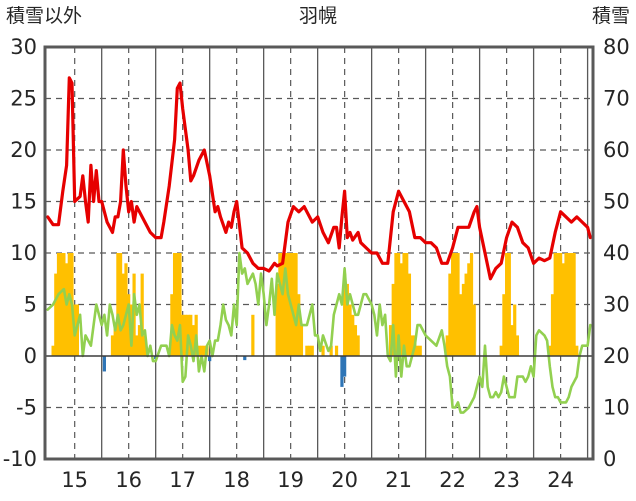 The width and height of the screenshot is (636, 501). Describe the element at coordinates (236, 480) in the screenshot. I see `x-tick-label: 18` at that location.